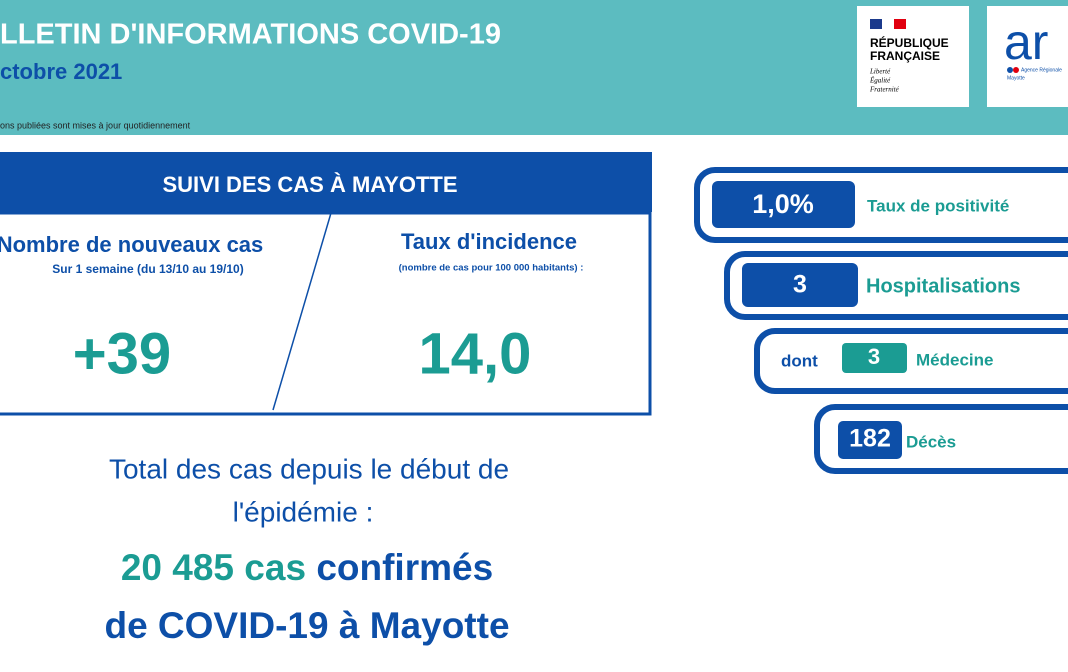 This screenshot has height=672, width=1068. Describe the element at coordinates (309, 184) in the screenshot. I see `suivi-title: SUIVI DES CAS À MAYOTTE` at that location.